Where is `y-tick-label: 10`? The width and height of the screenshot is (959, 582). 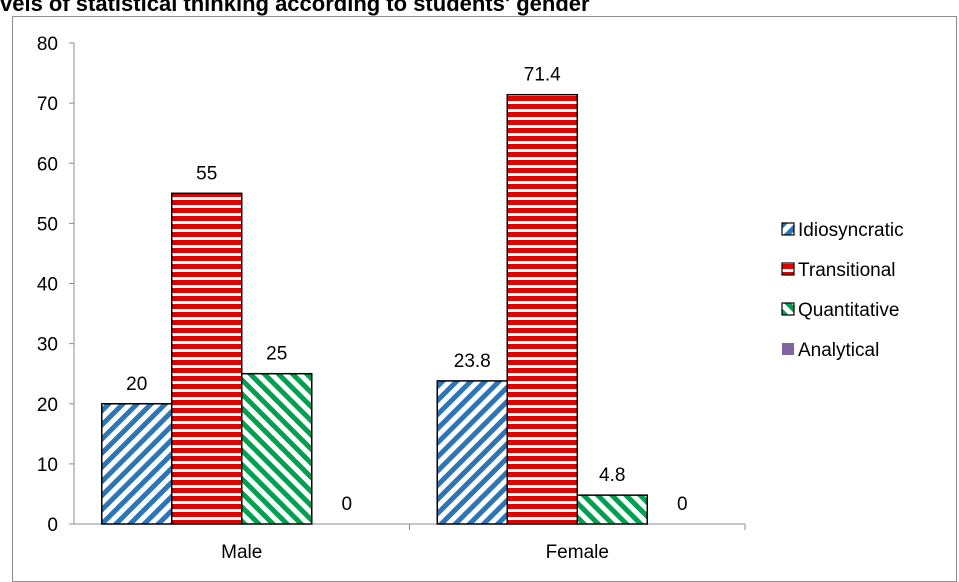
y-tick-label: 10 is located at coordinates (47, 465).